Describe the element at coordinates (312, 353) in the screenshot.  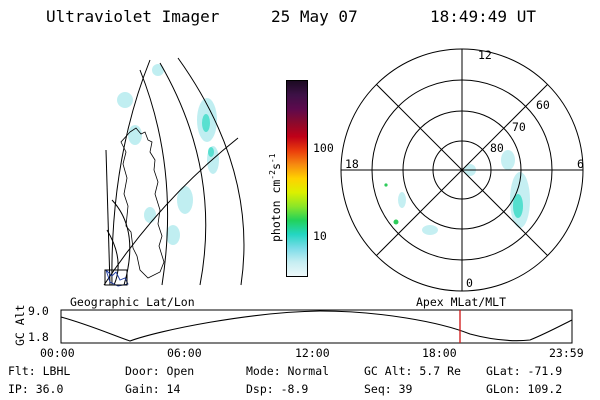
I see `timeline-tick-1200: 12:00` at that location.